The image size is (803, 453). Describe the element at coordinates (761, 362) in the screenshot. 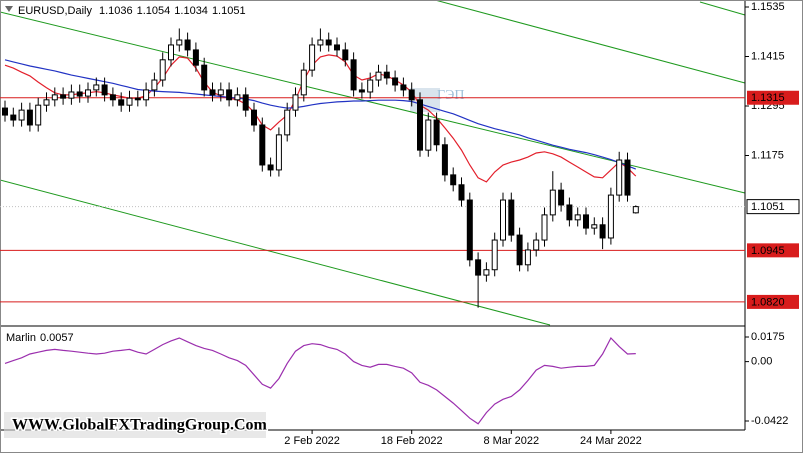

I see `indicator-tick-label: 0.00` at that location.